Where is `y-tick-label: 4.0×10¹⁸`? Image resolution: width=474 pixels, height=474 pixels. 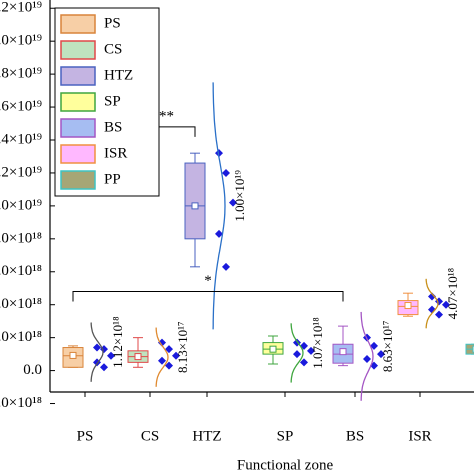 y-tick-label: 4.0×10¹⁸ is located at coordinates (21, 304).